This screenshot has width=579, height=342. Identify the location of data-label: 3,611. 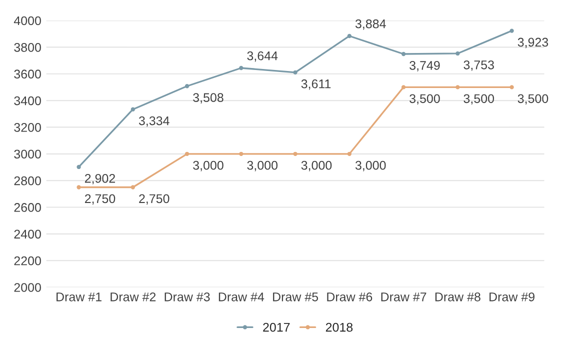
(316, 84).